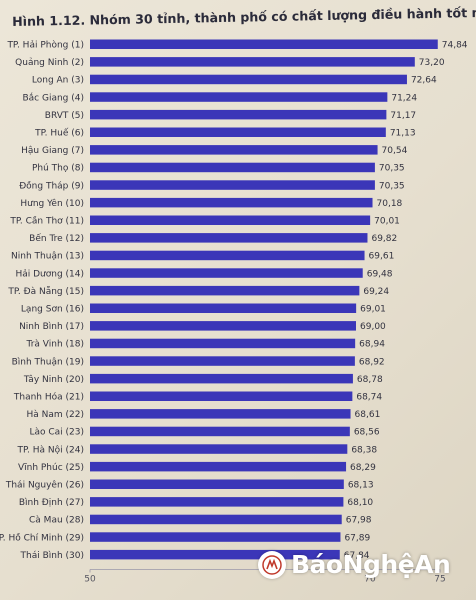 The image size is (476, 600). What do you see at coordinates (395, 151) in the screenshot?
I see `value-label: 70,54` at bounding box center [395, 151].